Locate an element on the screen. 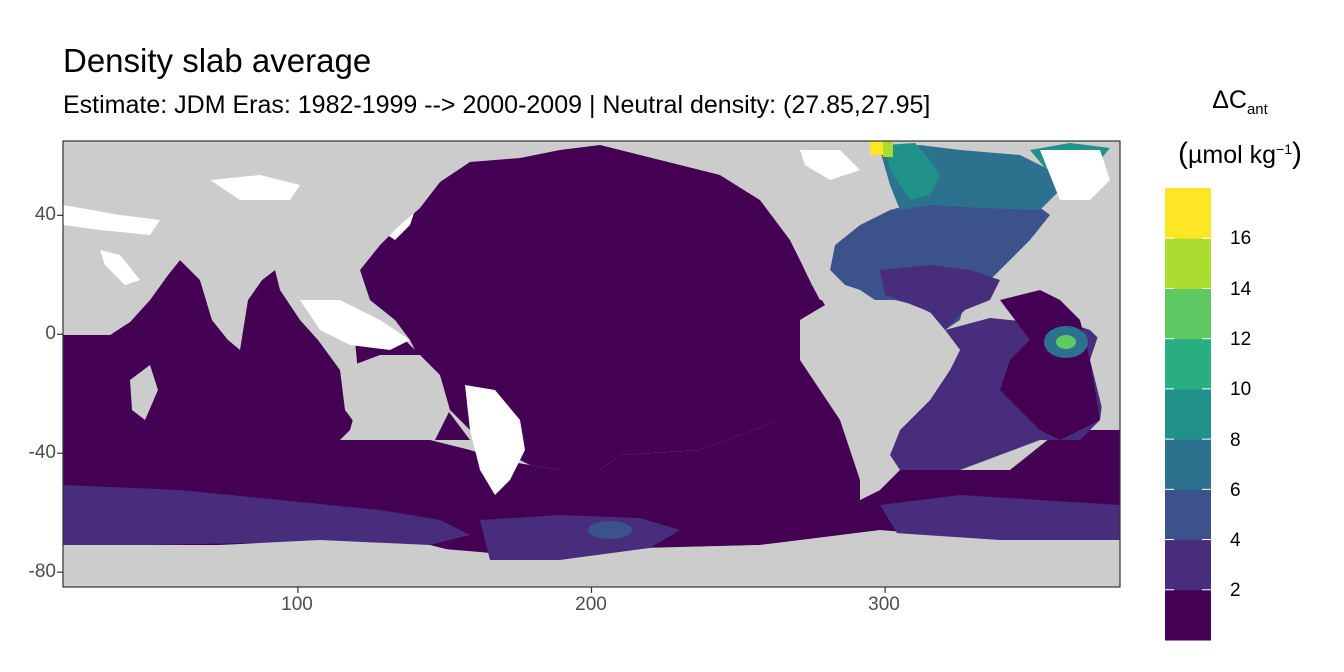  legend-unit-open: ( is located at coordinates (1182, 153).